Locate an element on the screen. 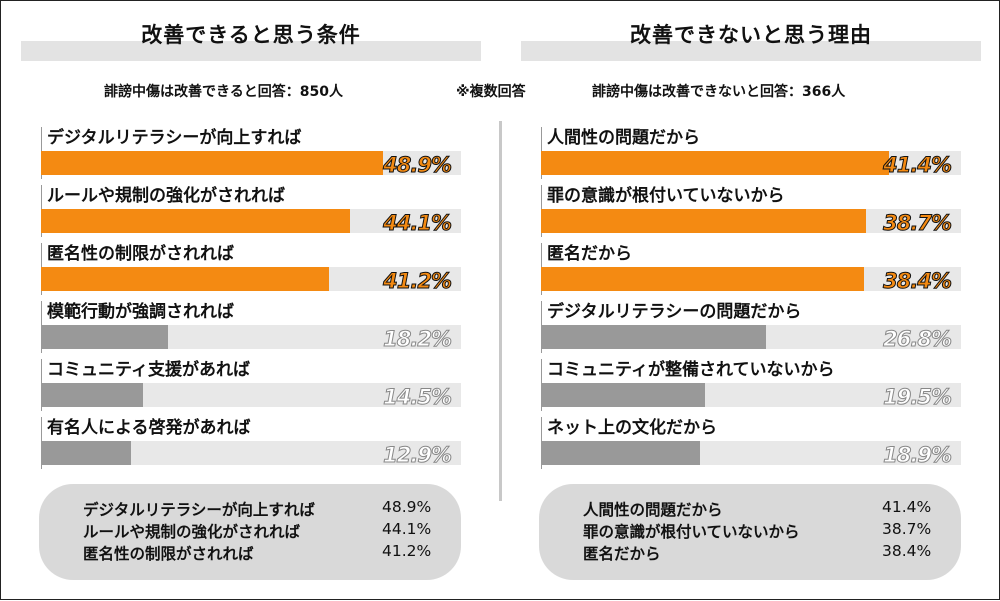  category-label: 有名人による啓発があれば is located at coordinates (149, 428).